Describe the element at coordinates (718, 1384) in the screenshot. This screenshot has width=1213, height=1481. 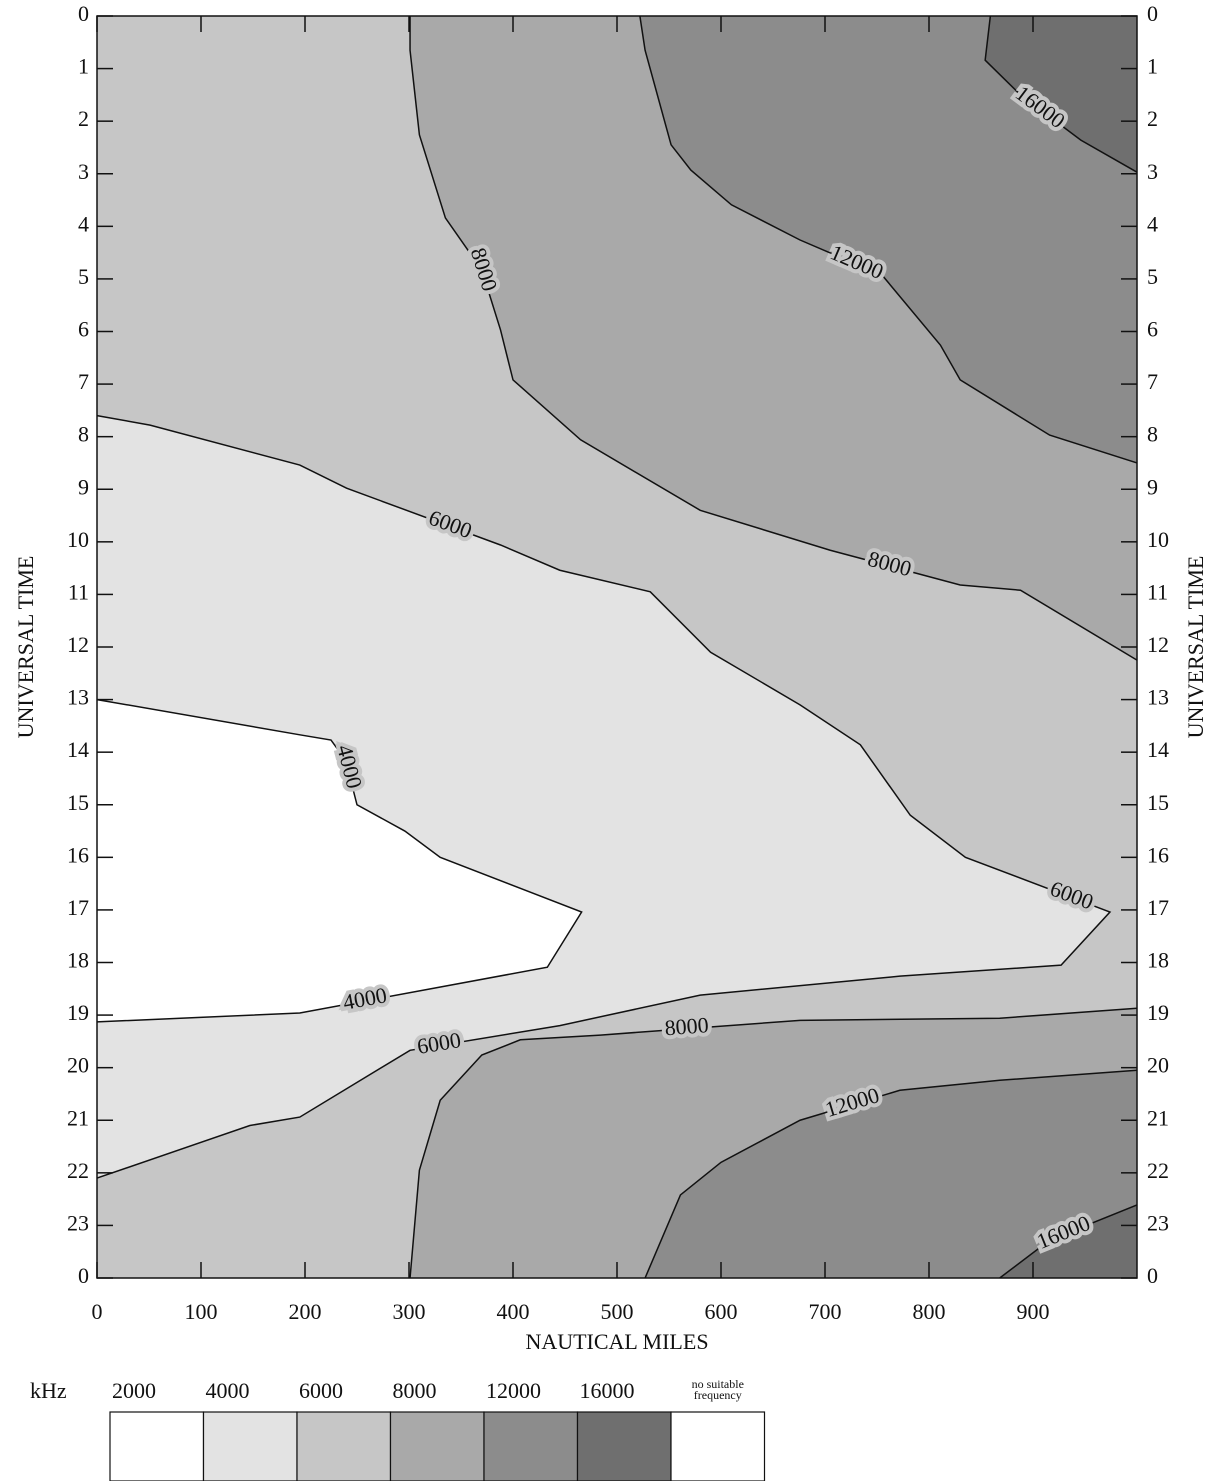
I see `legend-note: no suitable` at that location.